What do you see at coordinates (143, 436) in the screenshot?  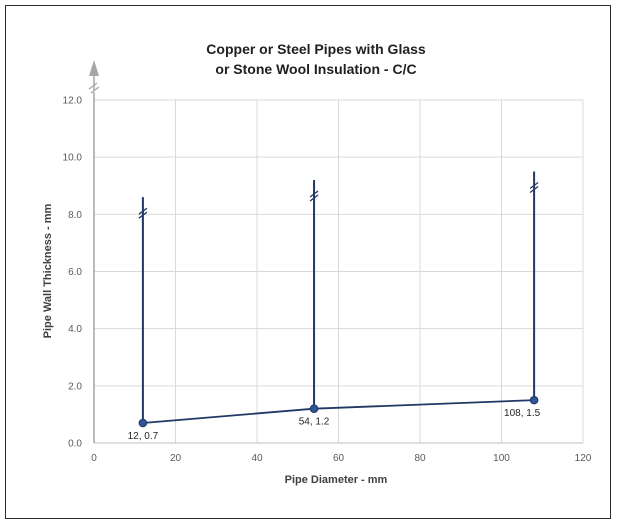 I see `data-label: 12, 0.7` at bounding box center [143, 436].